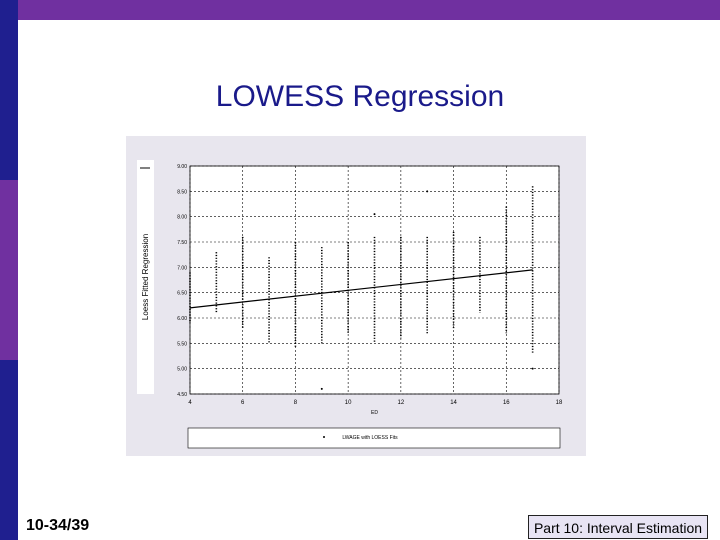  I want to click on x-tick-label: 14, so click(453, 403).